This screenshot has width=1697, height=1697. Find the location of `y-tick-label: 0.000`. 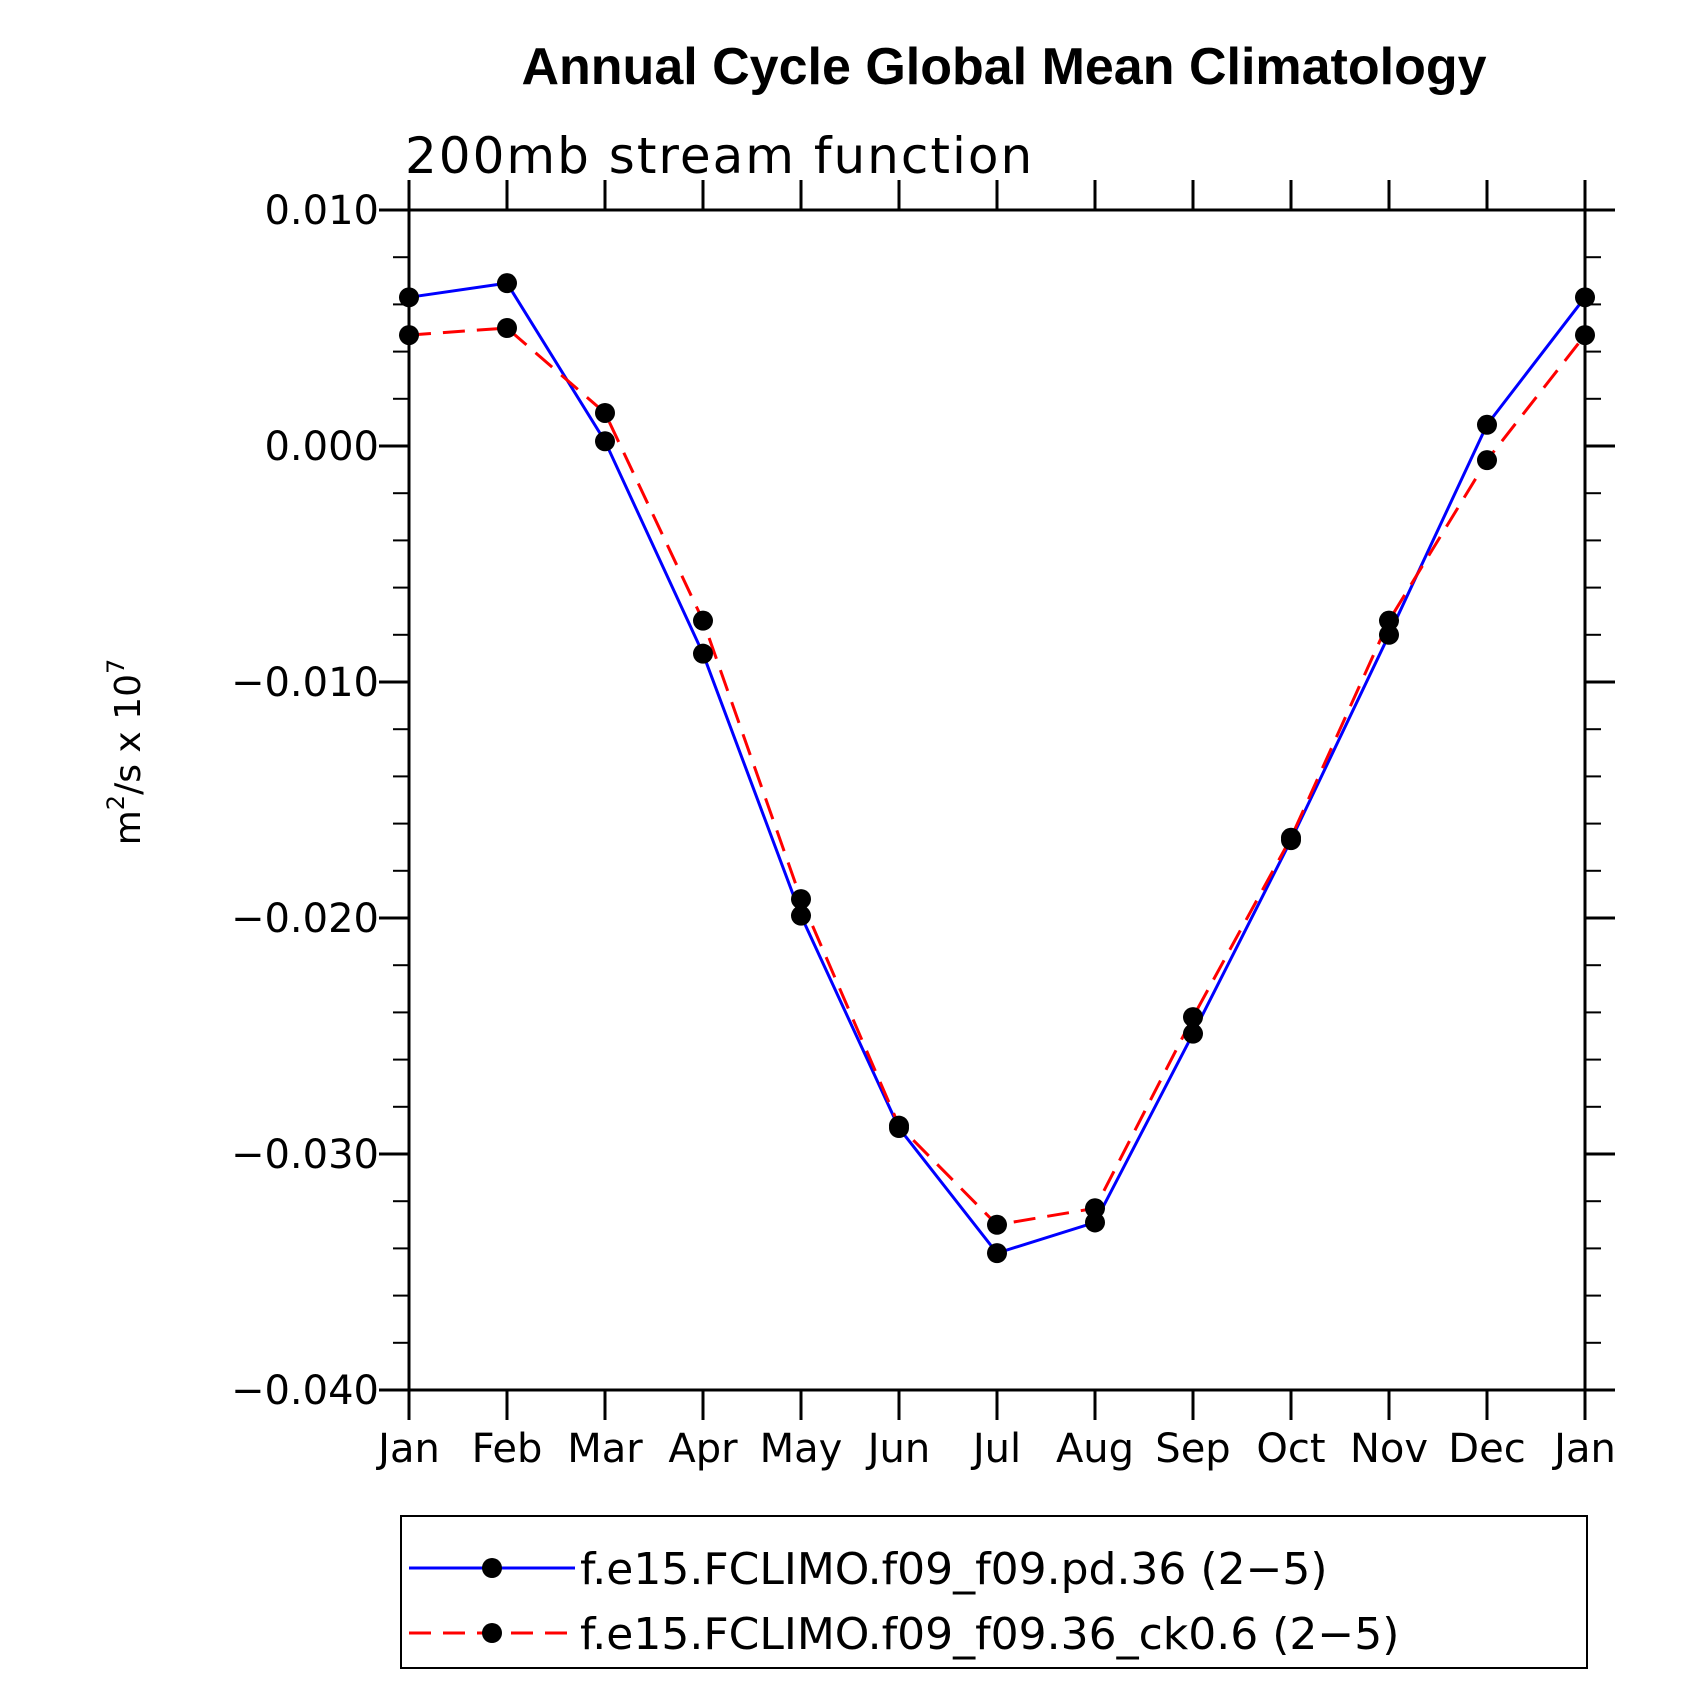

y-tick-label: 0.000 is located at coordinates (321, 447).